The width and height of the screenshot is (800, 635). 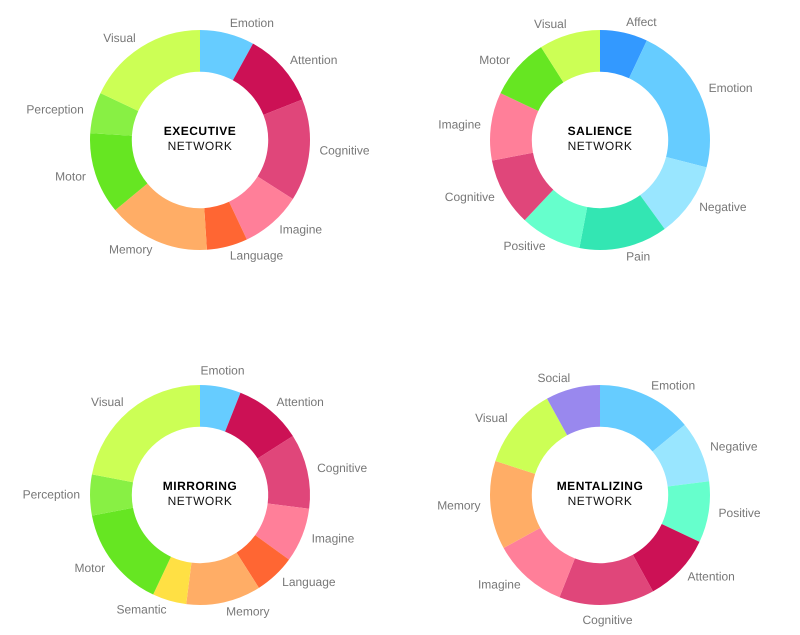 What do you see at coordinates (638, 256) in the screenshot?
I see `slice-label: Pain` at bounding box center [638, 256].